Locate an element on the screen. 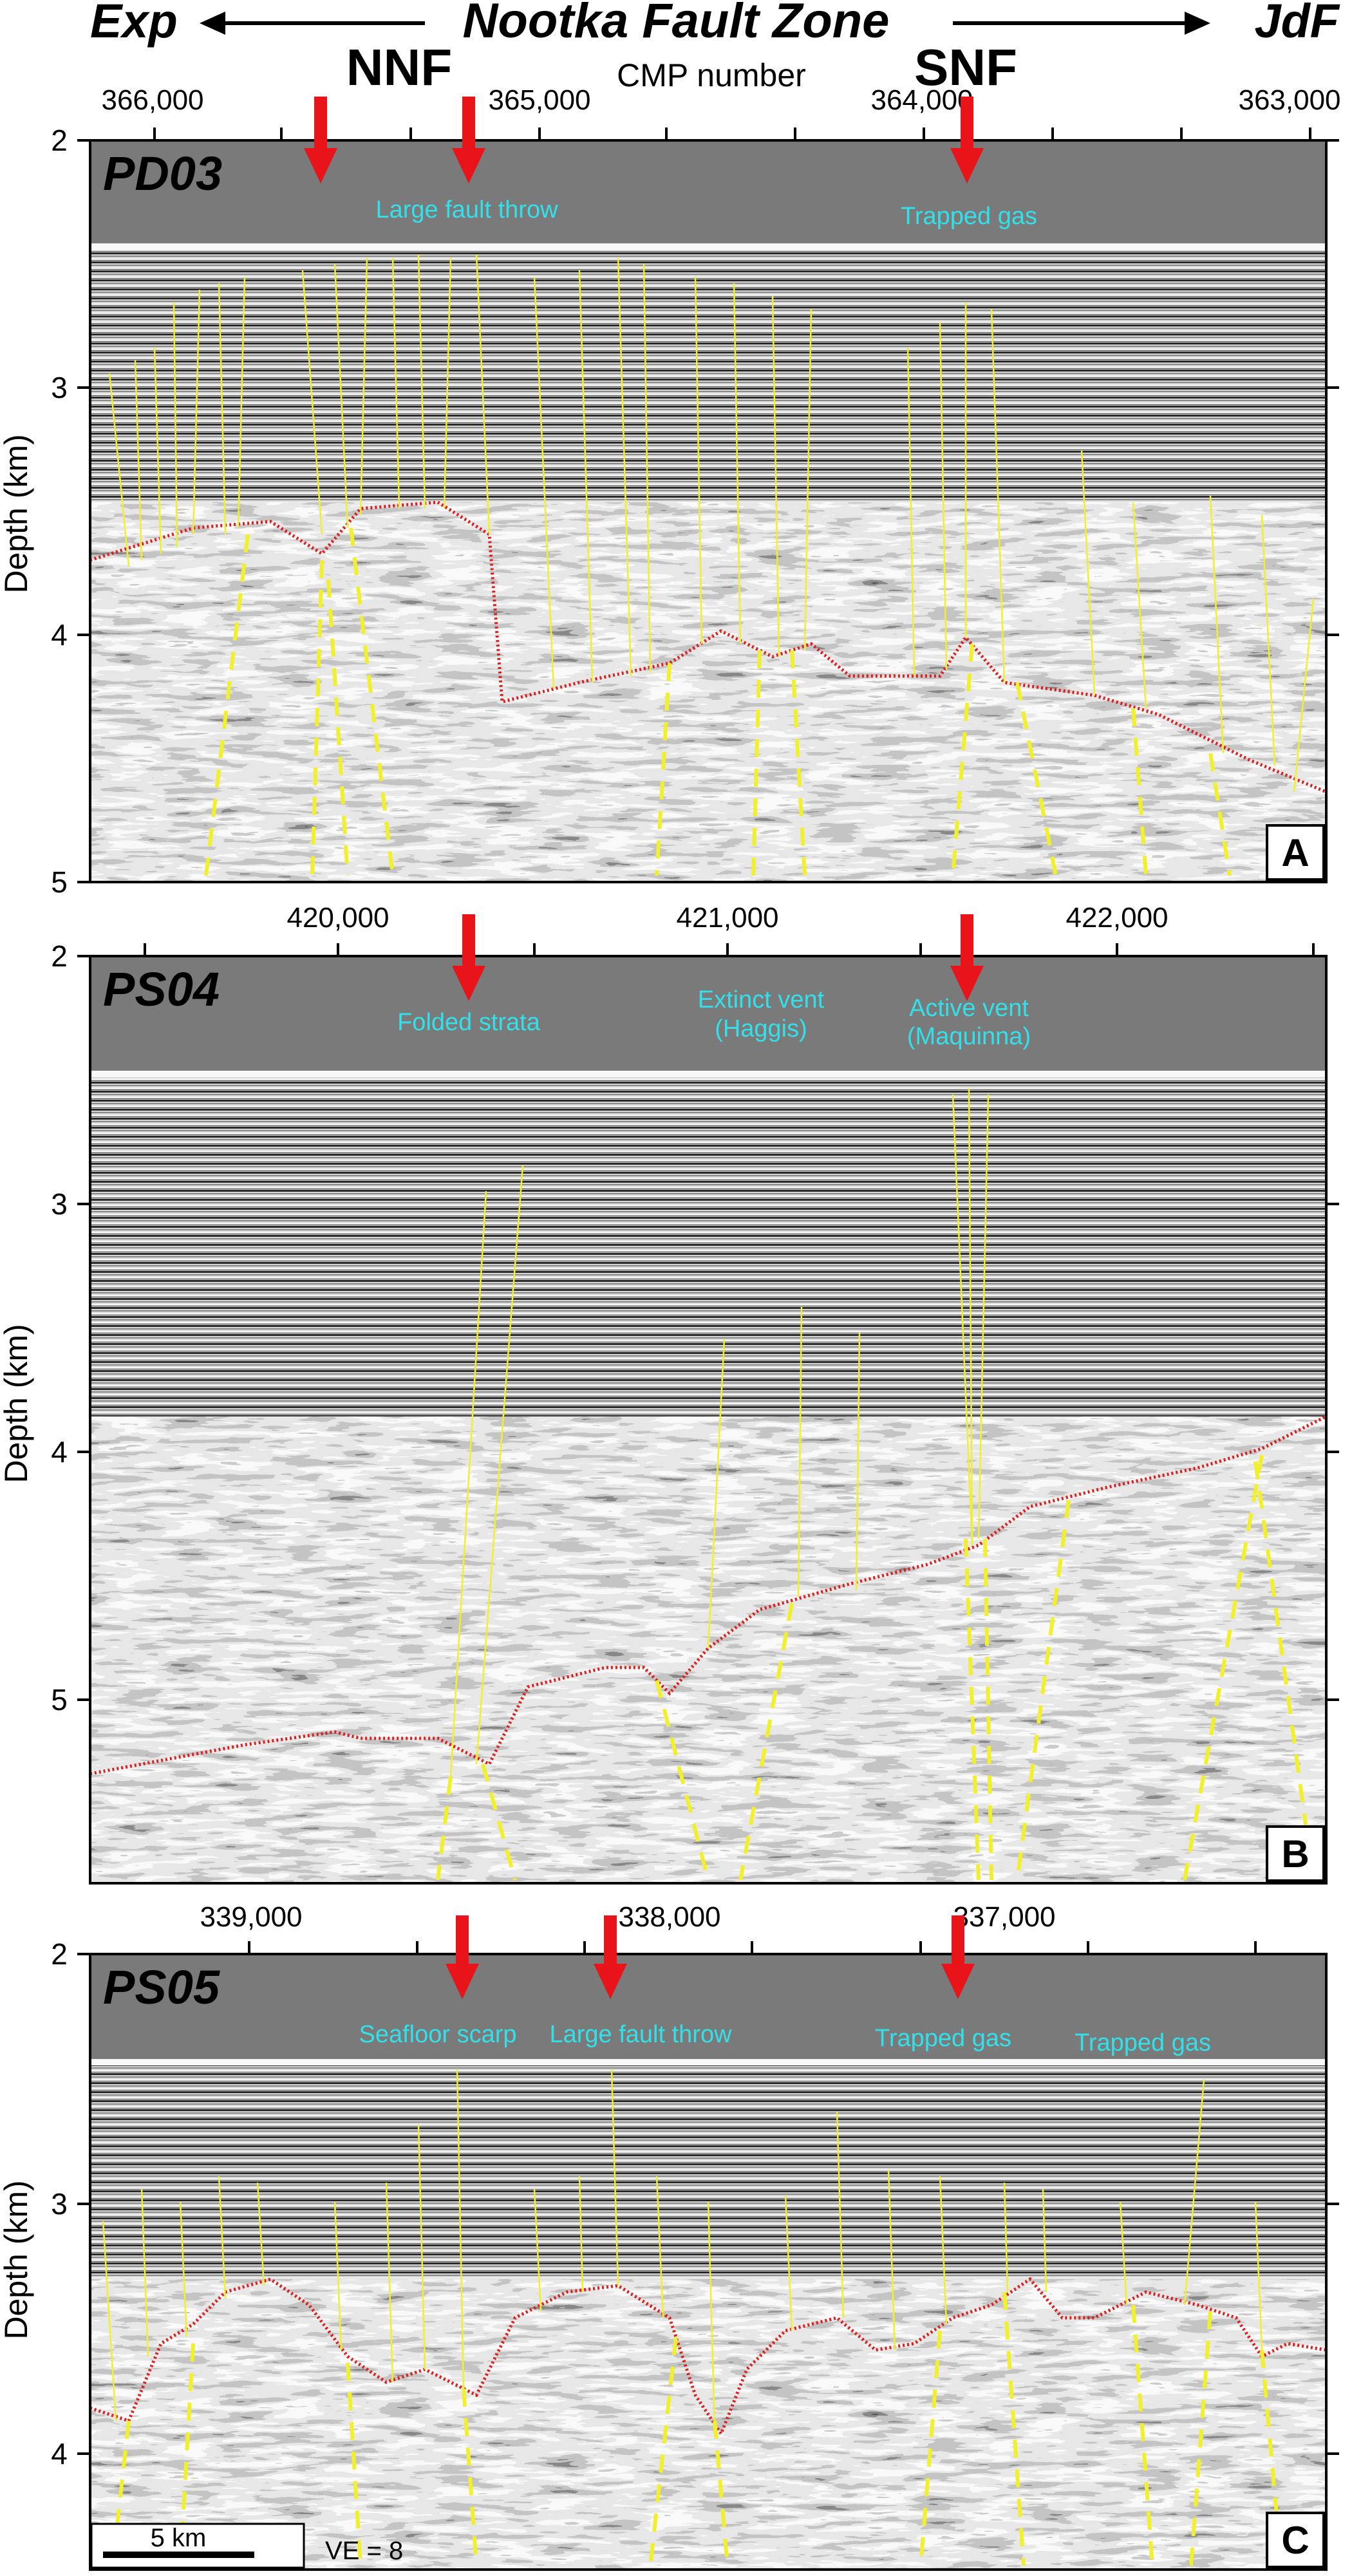 The width and height of the screenshot is (1352, 2576). cmp-tick-label: 420,000 is located at coordinates (337, 918).